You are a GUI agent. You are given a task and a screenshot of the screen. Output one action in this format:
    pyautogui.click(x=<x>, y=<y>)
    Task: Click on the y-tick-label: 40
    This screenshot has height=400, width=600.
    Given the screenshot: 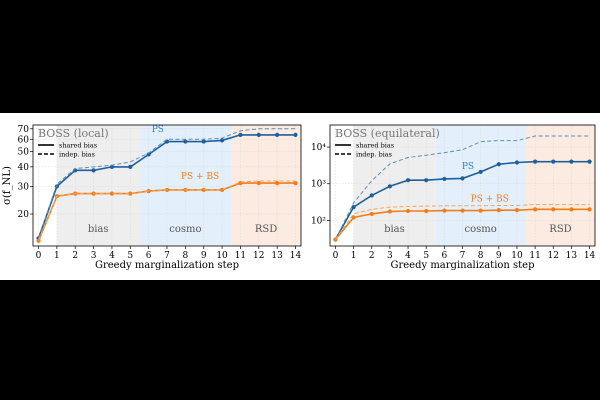 What is the action you would take?
    pyautogui.click(x=24, y=168)
    